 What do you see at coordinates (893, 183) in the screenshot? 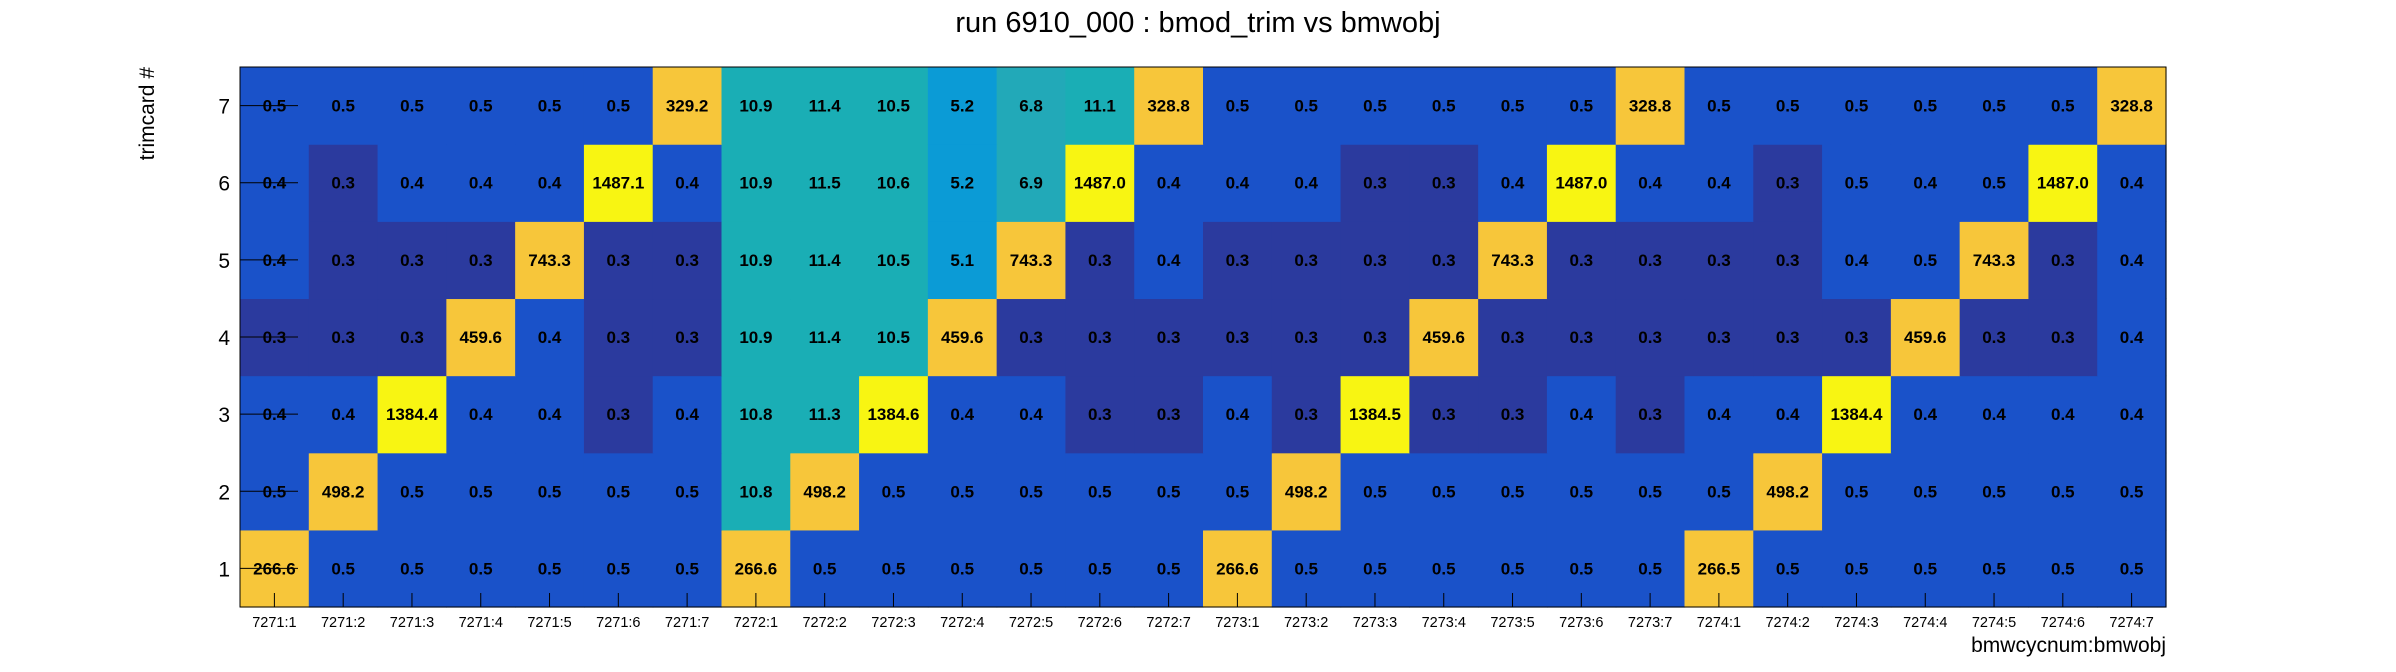
I see `cell-value-label: 10.6` at bounding box center [893, 183].